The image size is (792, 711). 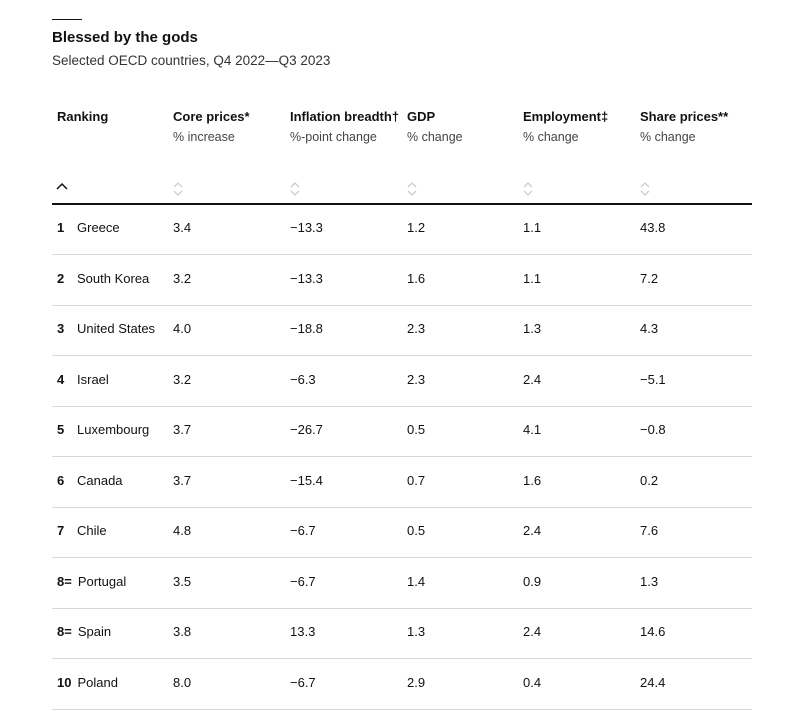 I want to click on cell: 4.1, so click(x=532, y=429).